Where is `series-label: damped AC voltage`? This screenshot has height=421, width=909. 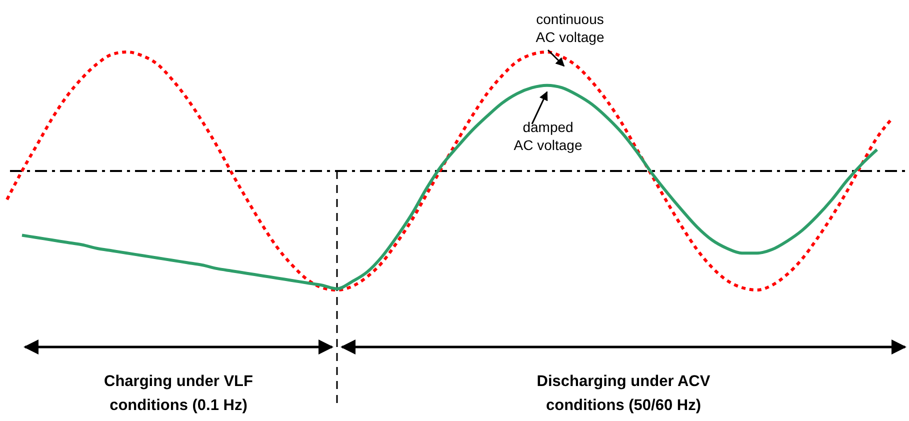
series-label: damped AC voltage is located at coordinates (548, 136).